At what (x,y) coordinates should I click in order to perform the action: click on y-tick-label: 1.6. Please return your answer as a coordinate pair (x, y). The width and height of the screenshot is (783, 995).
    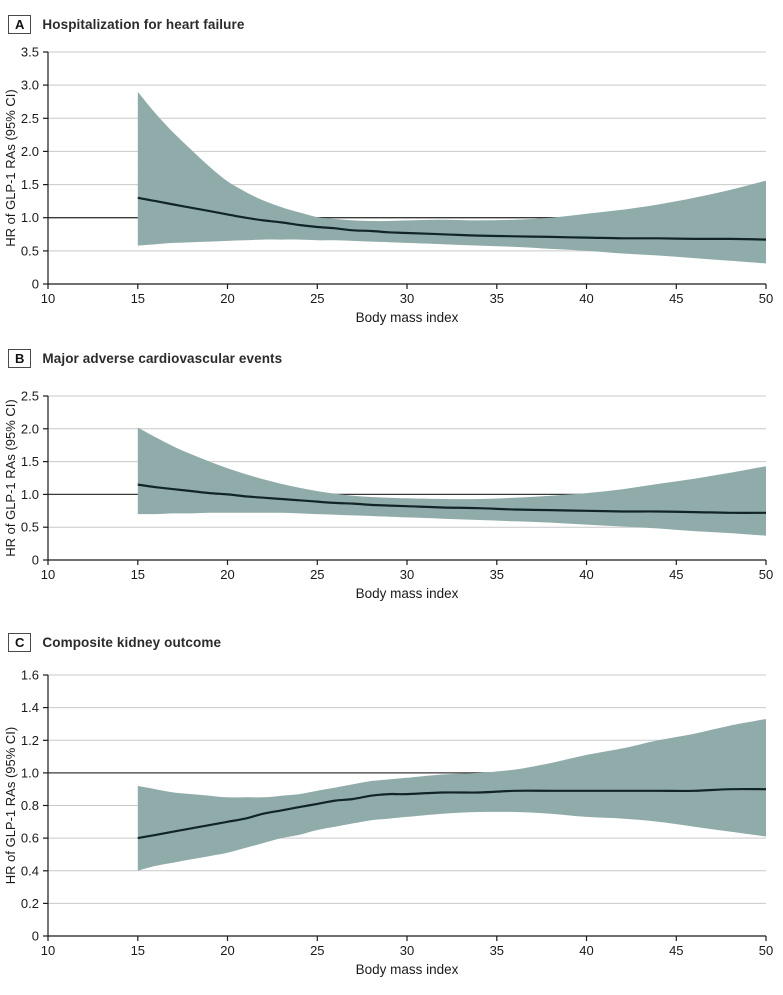
    Looking at the image, I should click on (30, 675).